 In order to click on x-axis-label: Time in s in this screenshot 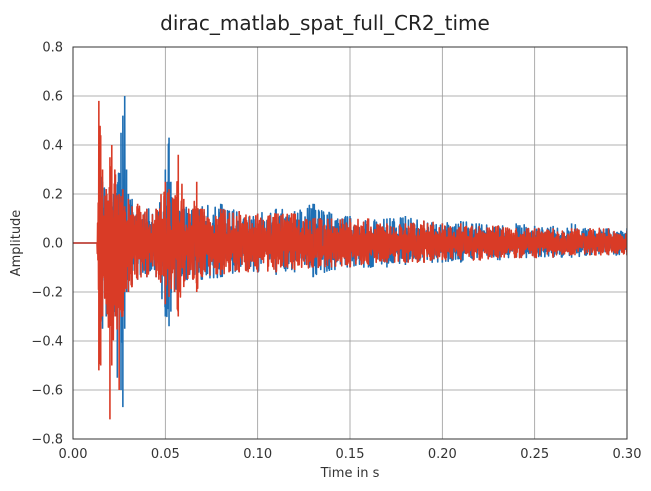, I will do `click(350, 473)`.